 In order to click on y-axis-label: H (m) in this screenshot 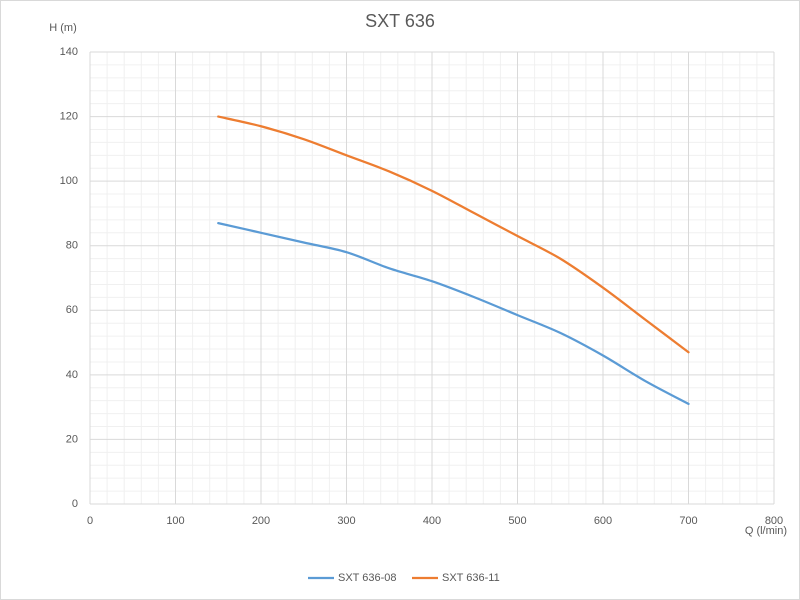, I will do `click(63, 28)`.